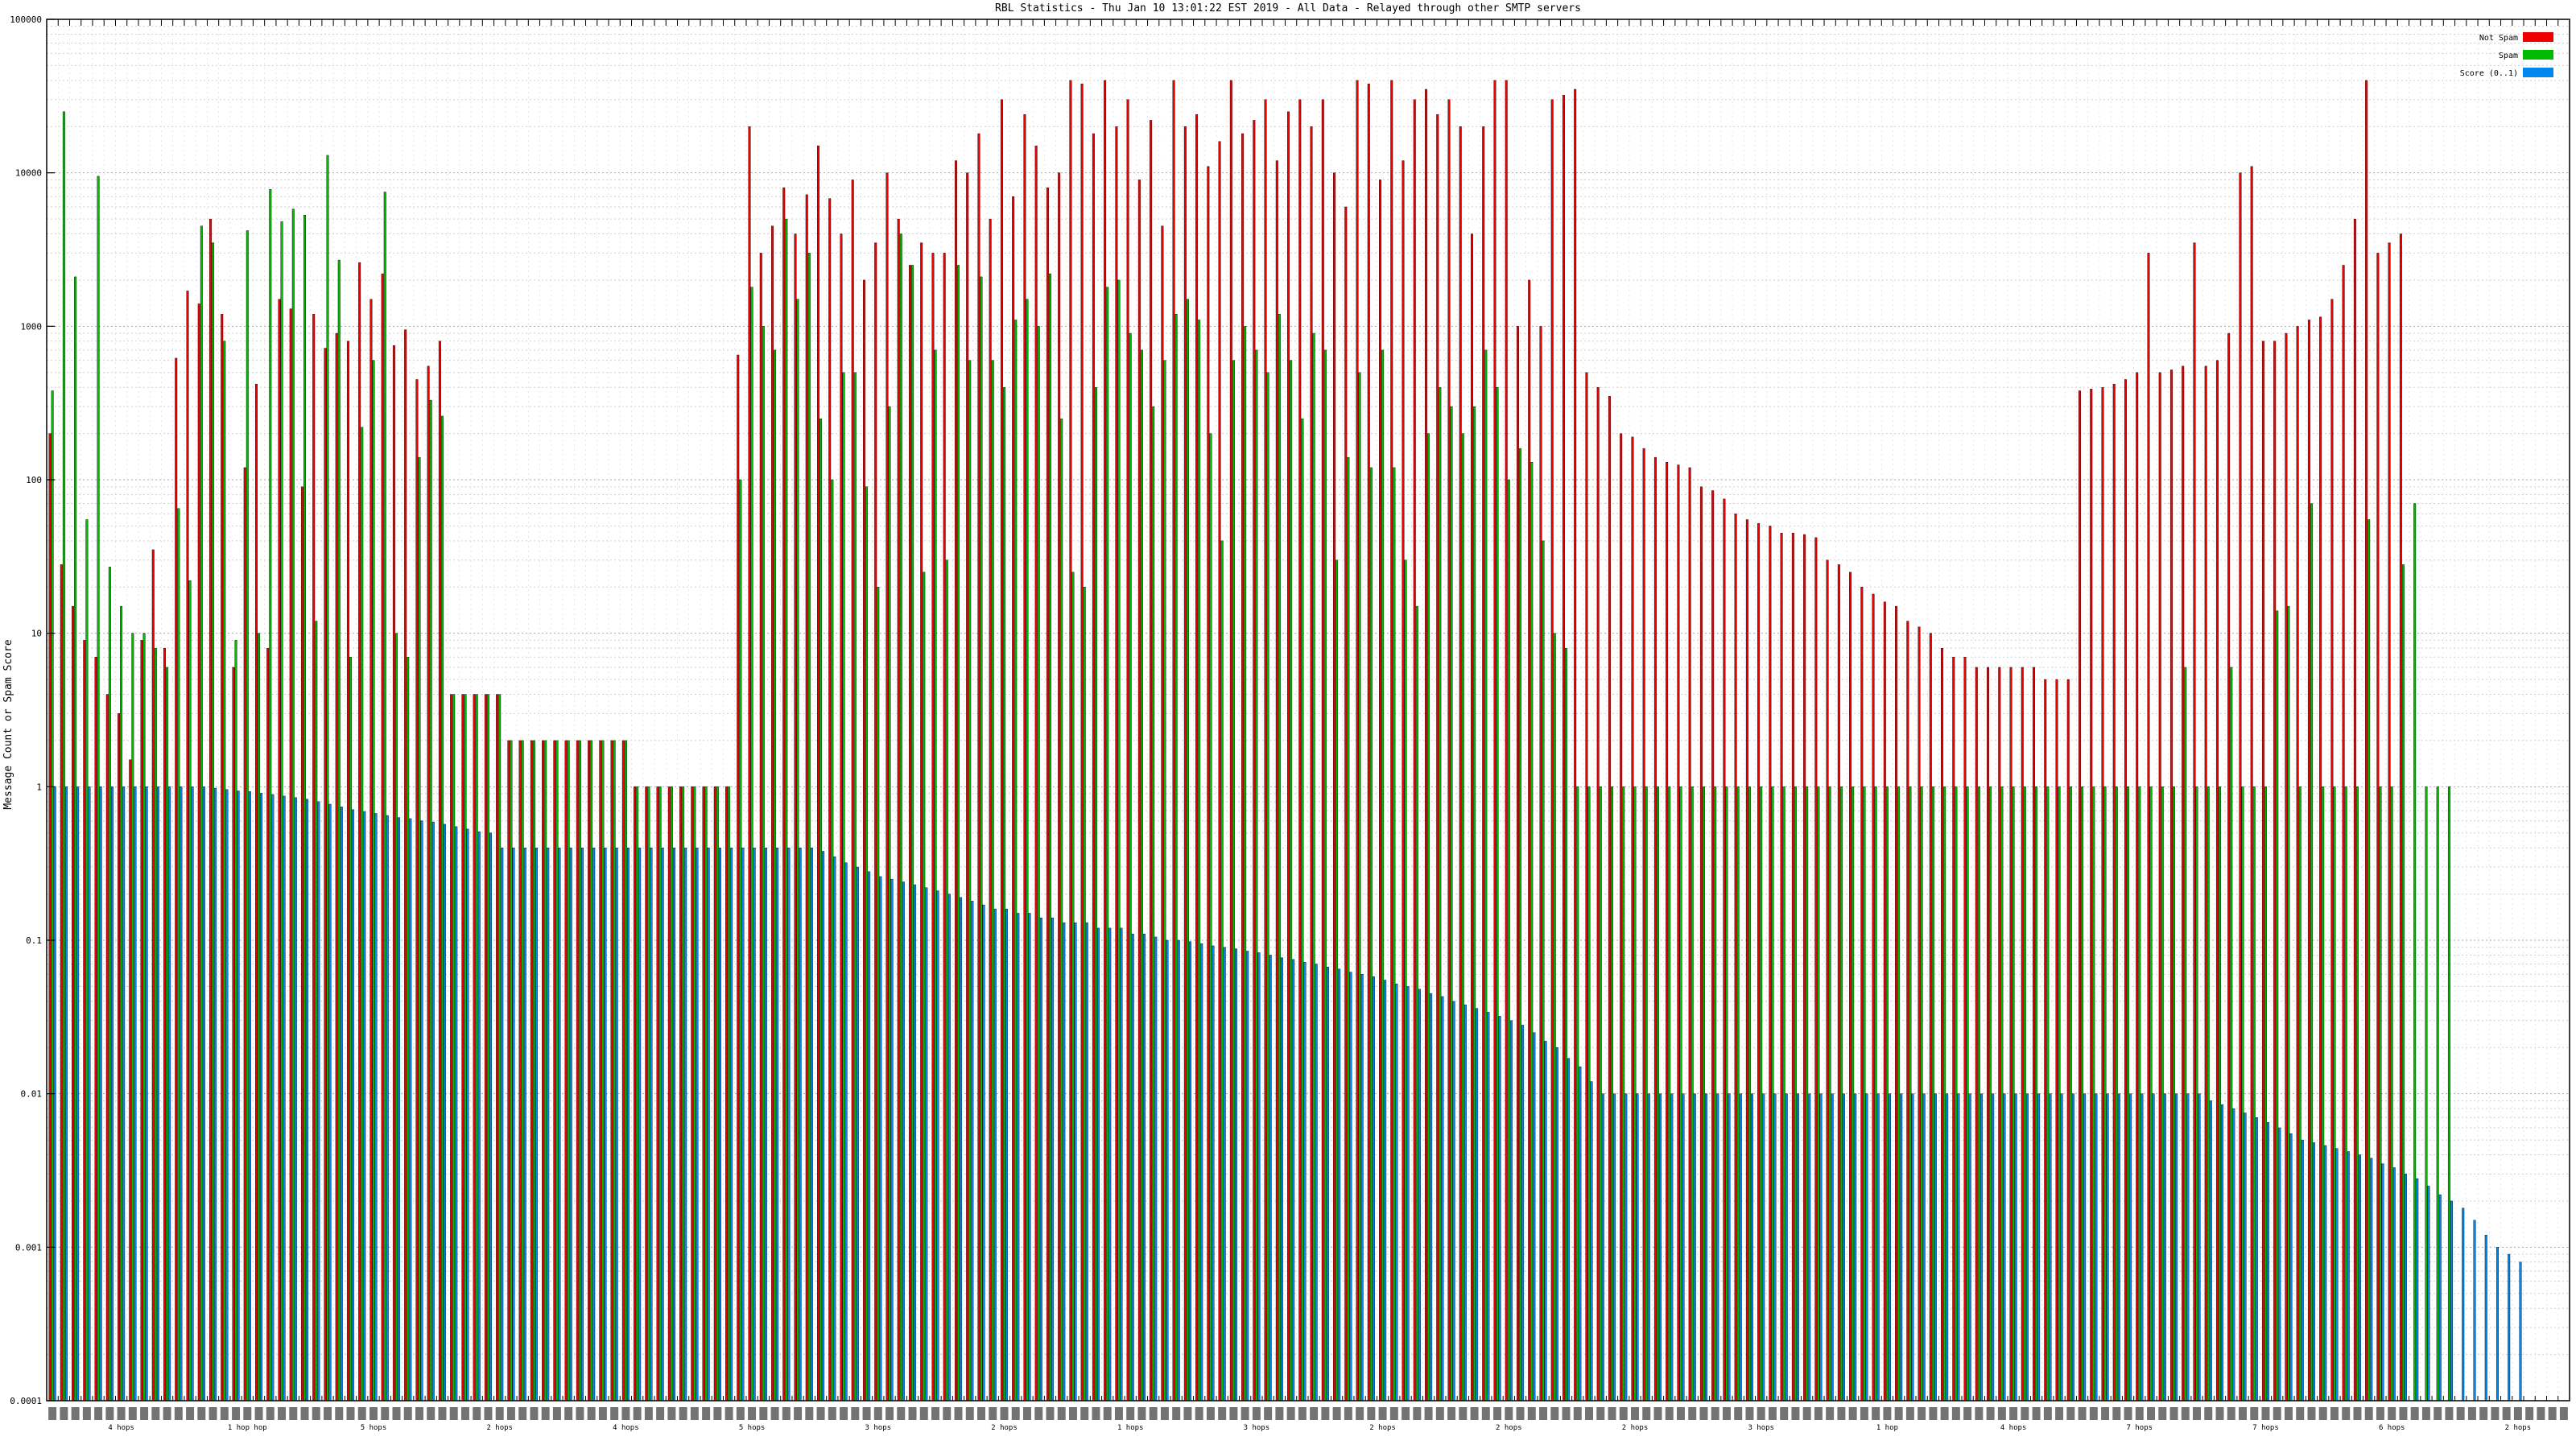 Image resolution: width=2576 pixels, height=1449 pixels. Describe the element at coordinates (2489, 73) in the screenshot. I see `legend-label: Score (0..1)` at that location.